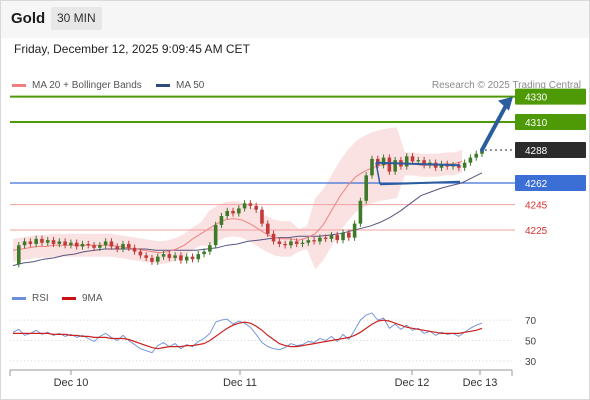 The height and width of the screenshot is (400, 590). I want to click on chart-header: Gold 30 MIN, so click(295, 19).